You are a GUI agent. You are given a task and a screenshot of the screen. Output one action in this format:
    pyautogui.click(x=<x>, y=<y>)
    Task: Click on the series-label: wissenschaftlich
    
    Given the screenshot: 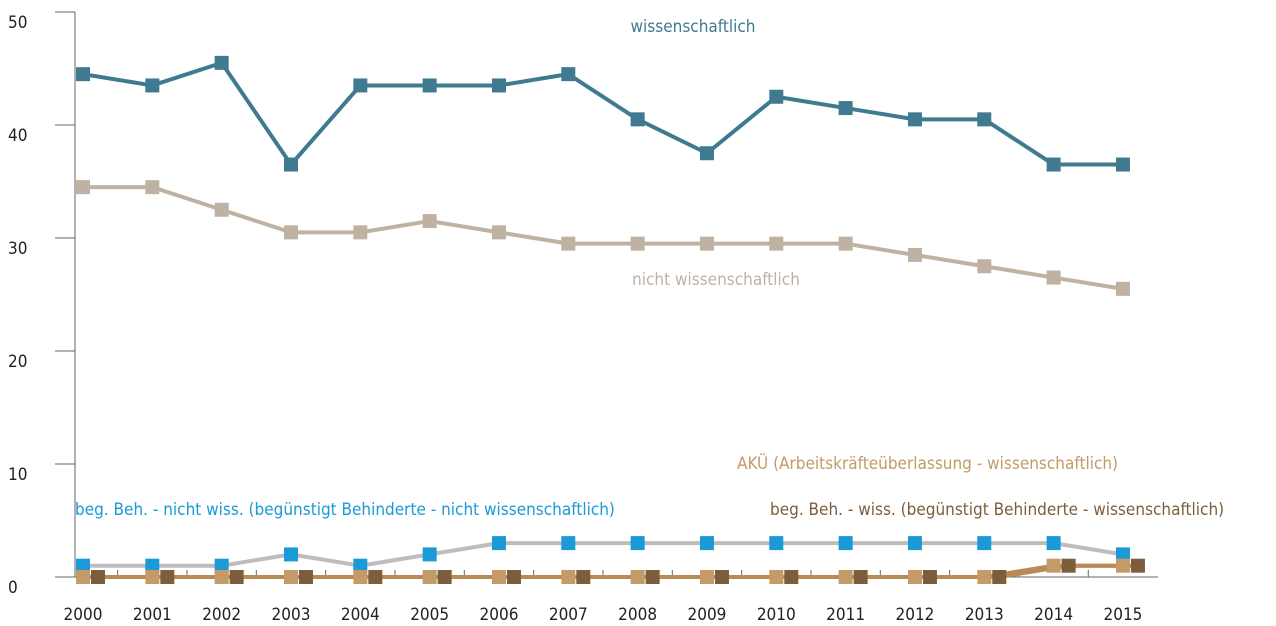 What is the action you would take?
    pyautogui.click(x=693, y=27)
    